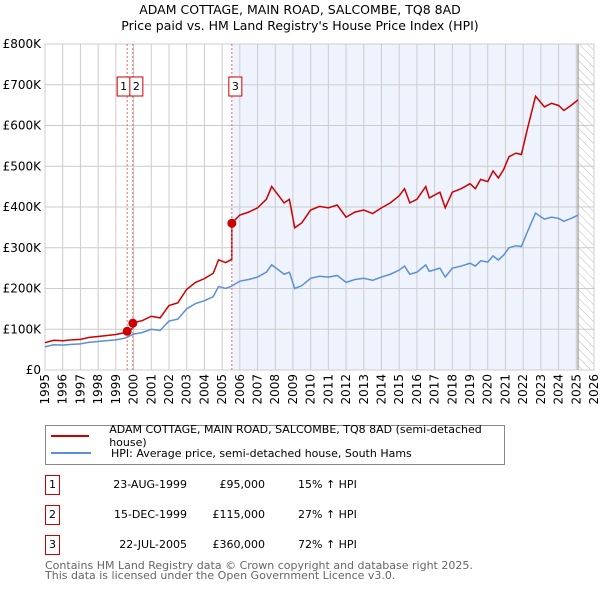 Image resolution: width=600 pixels, height=590 pixels. I want to click on y-tick-label: £800K, so click(23, 44).